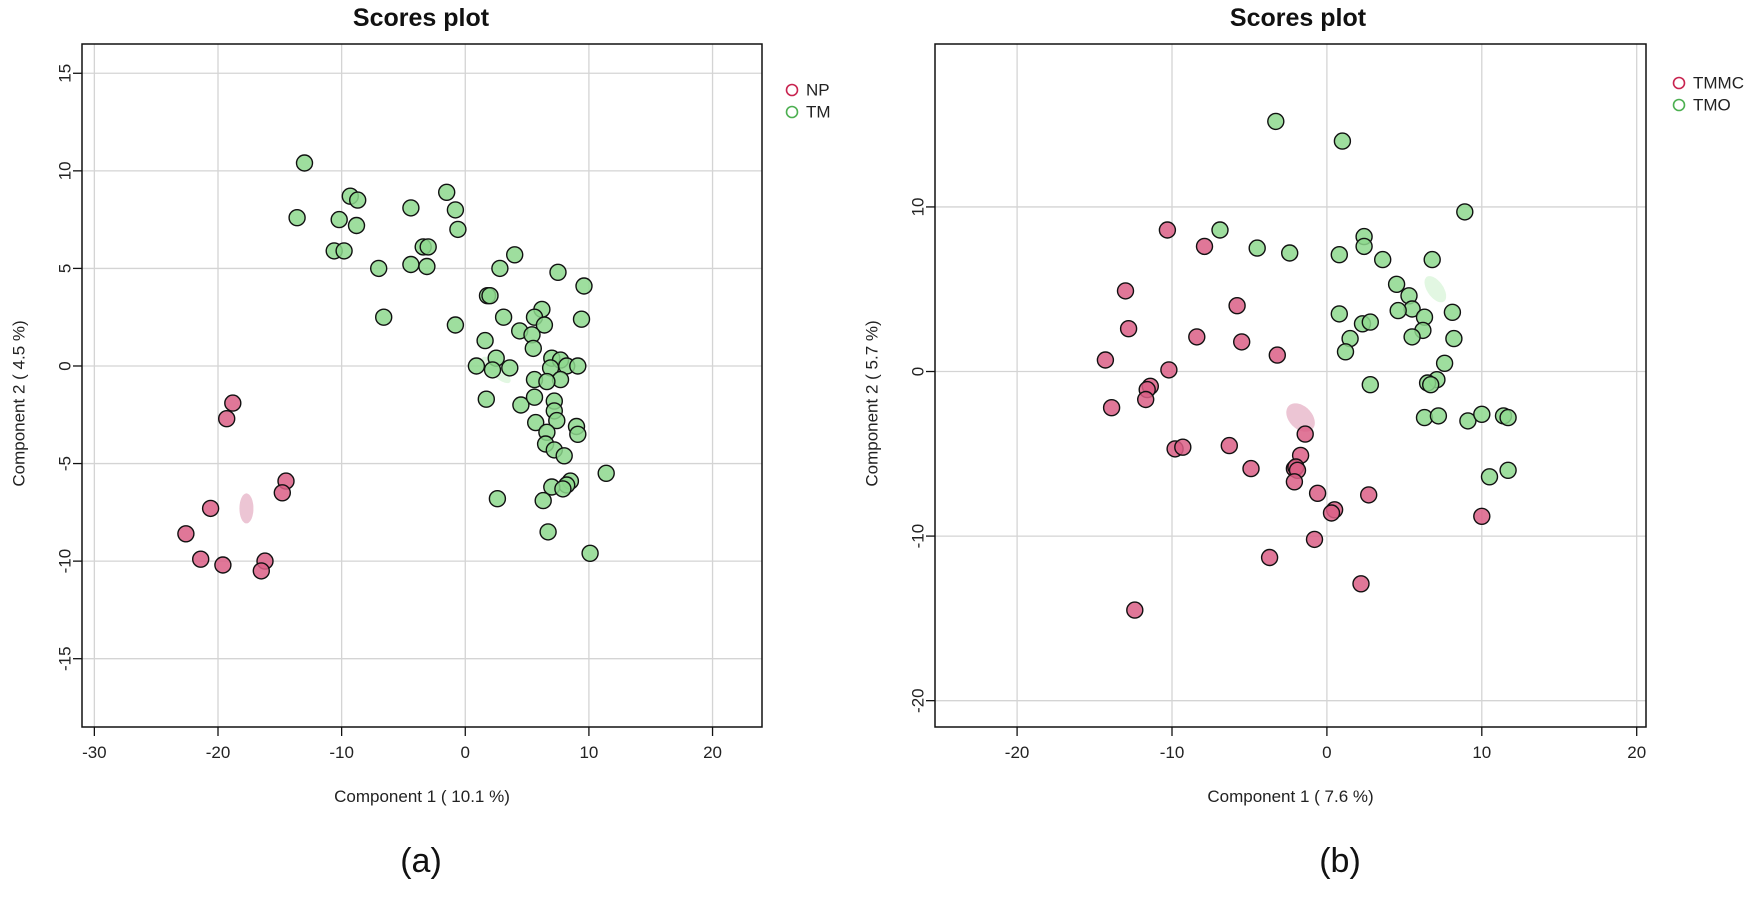 The width and height of the screenshot is (1750, 897). What do you see at coordinates (1300, 417) in the screenshot?
I see `confidence-ellipse-tmmc` at bounding box center [1300, 417].